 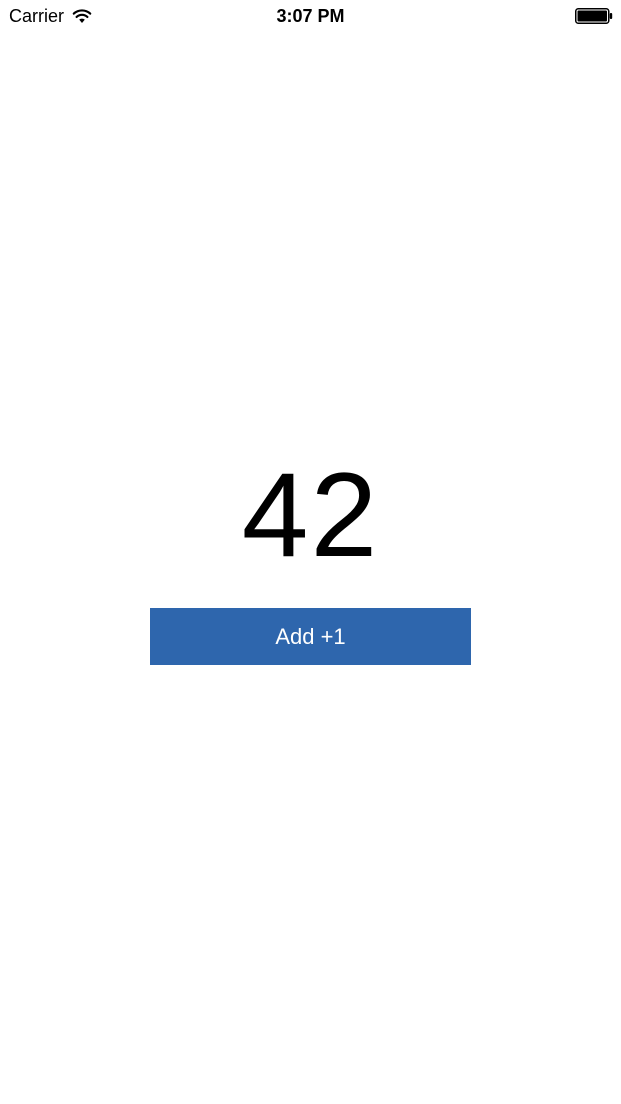 What do you see at coordinates (37, 16) in the screenshot?
I see `carrier-label: Carrier` at bounding box center [37, 16].